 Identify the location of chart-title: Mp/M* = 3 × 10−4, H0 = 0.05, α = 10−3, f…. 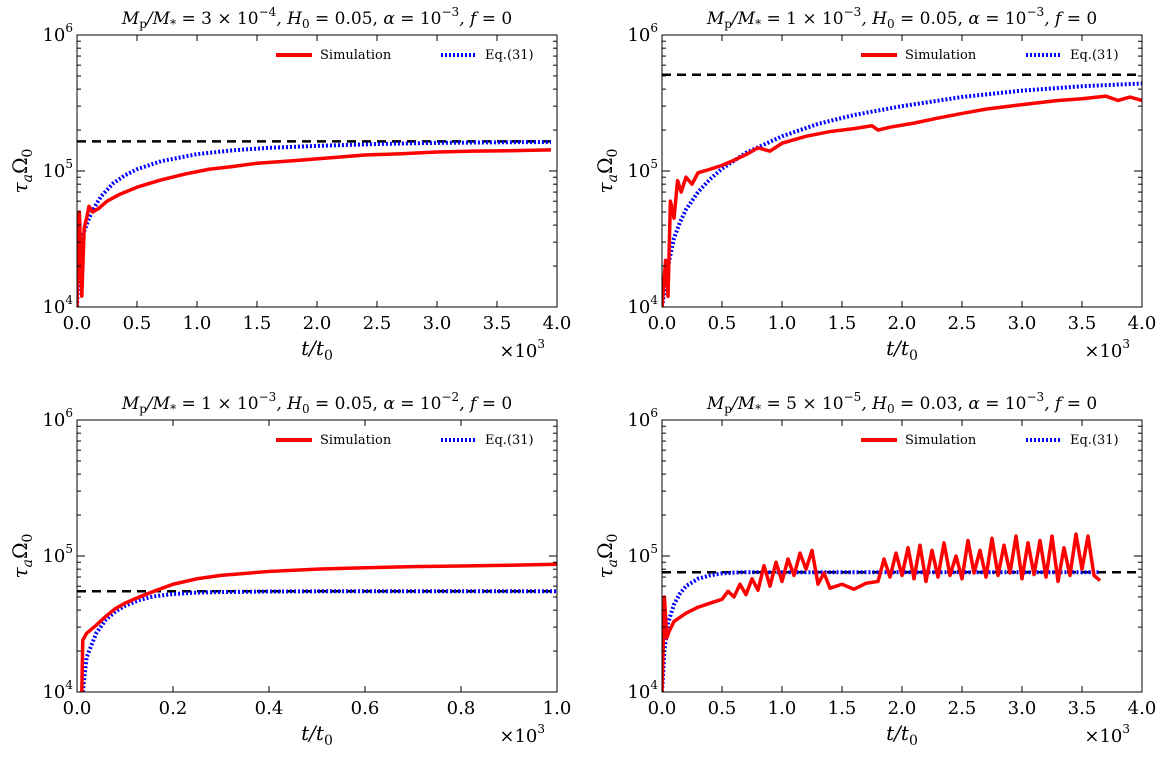
(316, 18).